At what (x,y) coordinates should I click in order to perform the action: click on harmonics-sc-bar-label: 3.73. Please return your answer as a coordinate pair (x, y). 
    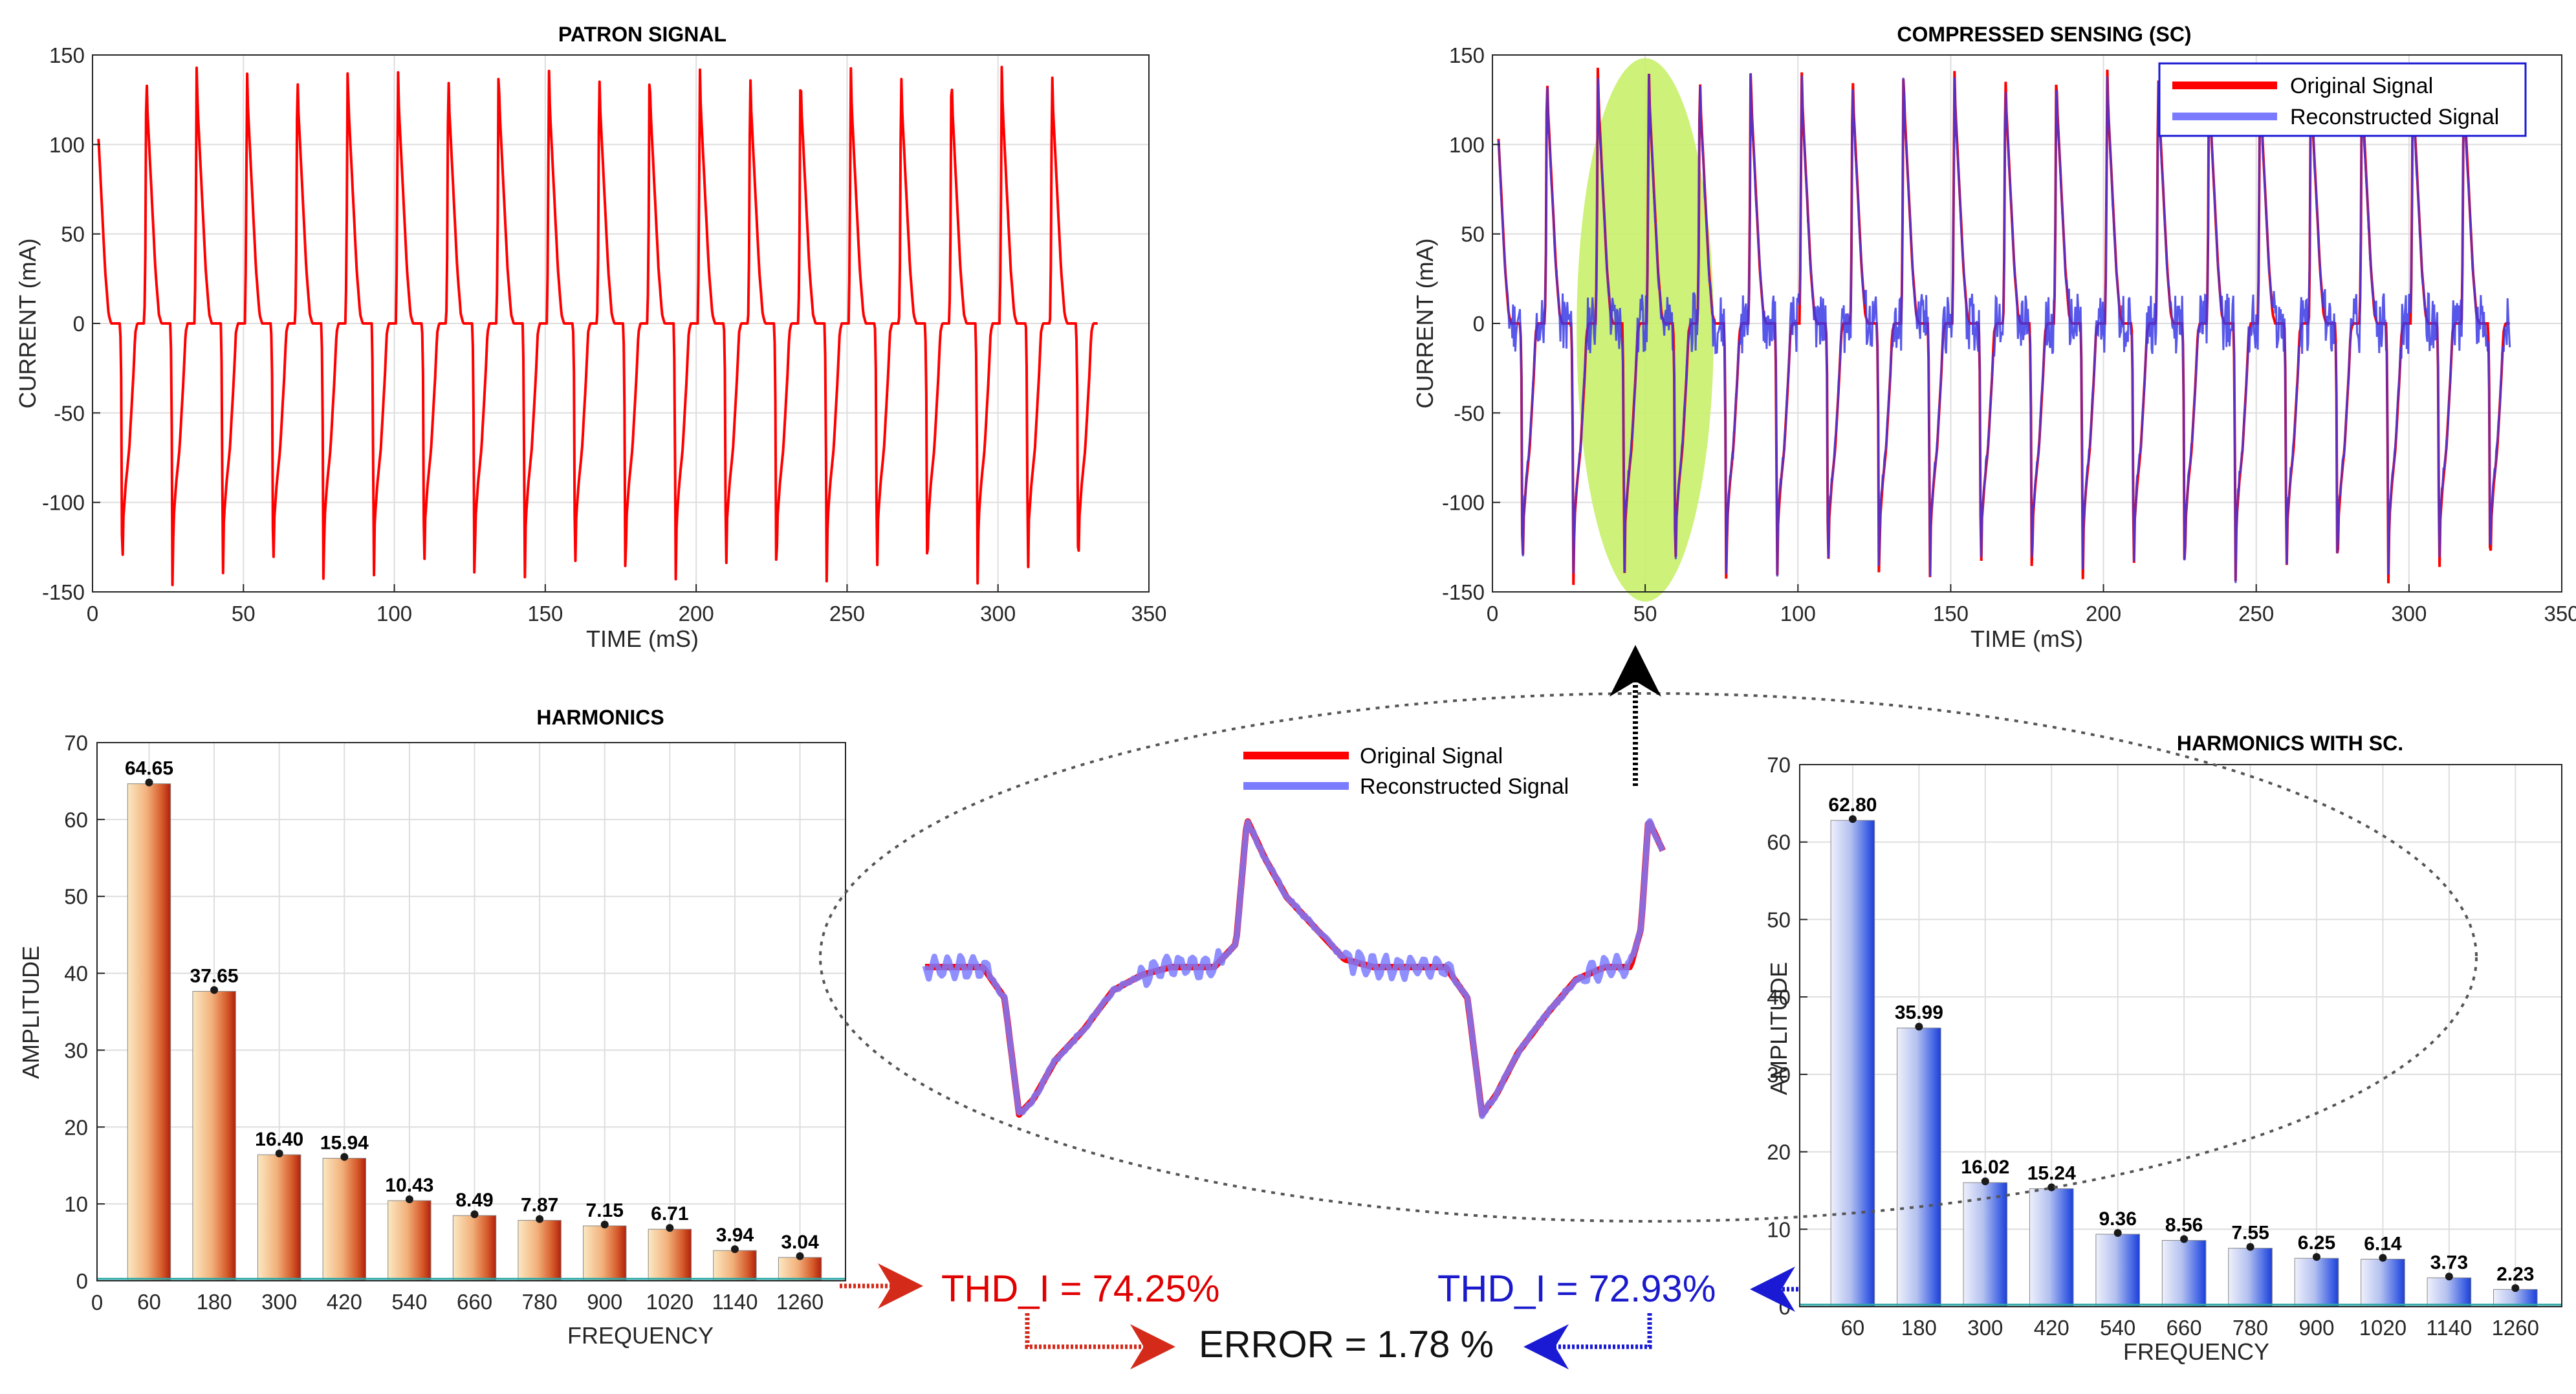
    Looking at the image, I should click on (2449, 1262).